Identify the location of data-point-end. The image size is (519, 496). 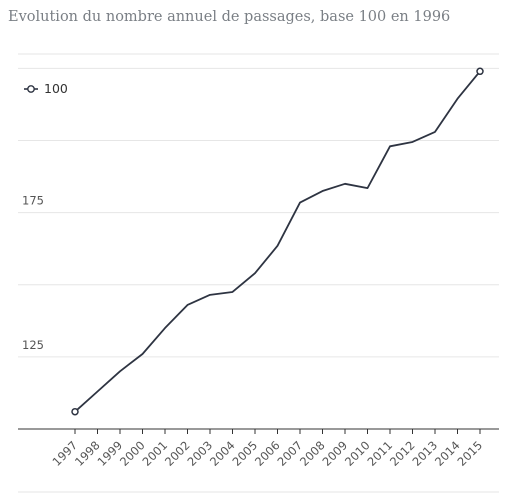
(480, 71).